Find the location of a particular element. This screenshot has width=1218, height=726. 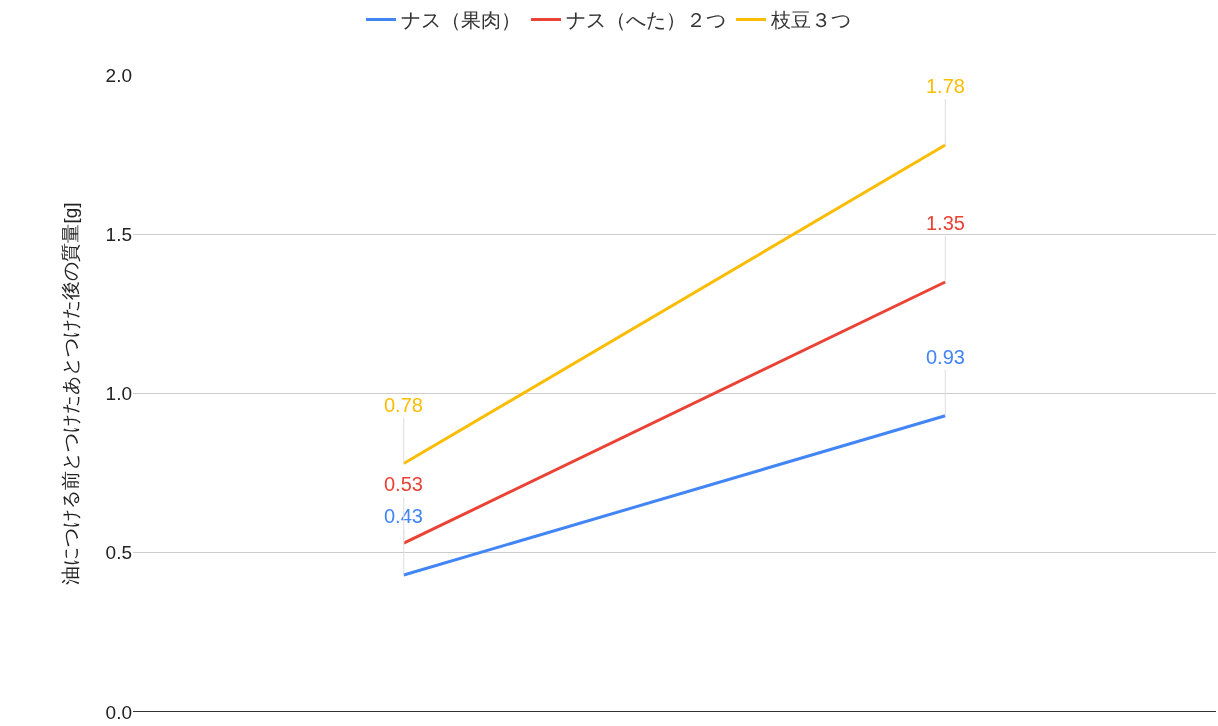

data-label: 0.93 is located at coordinates (945, 357).